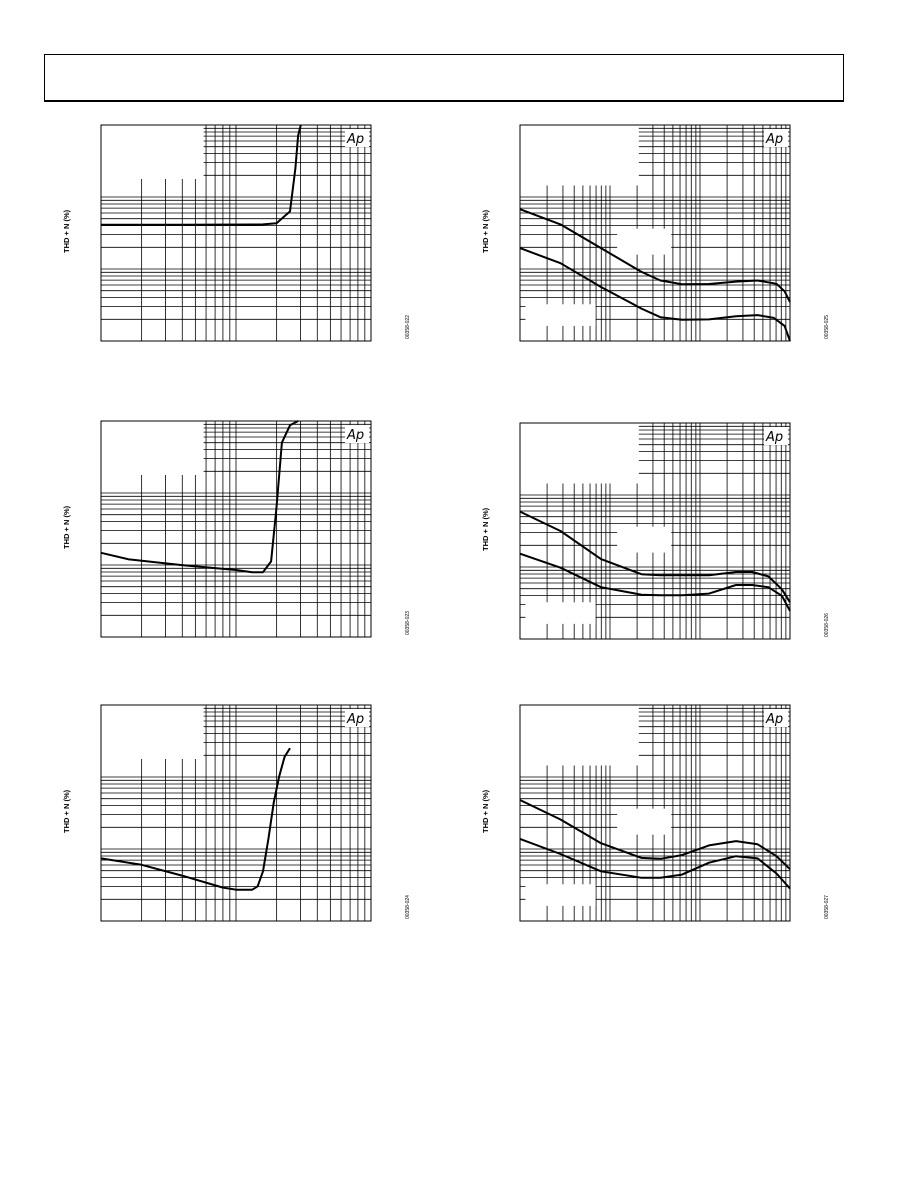 The image size is (918, 1188). What do you see at coordinates (827, 327) in the screenshot?
I see `figure-code: 00358-025` at bounding box center [827, 327].